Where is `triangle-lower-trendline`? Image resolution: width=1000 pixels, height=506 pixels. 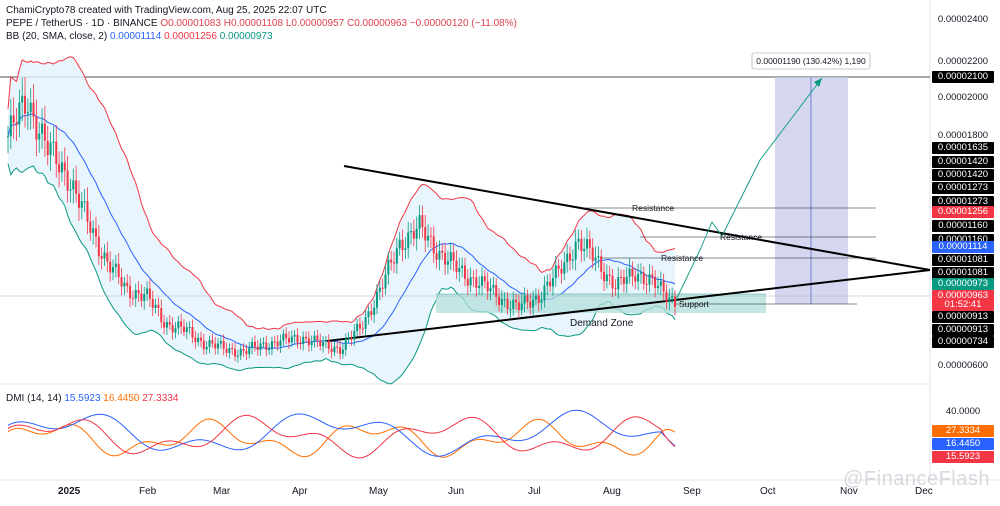 triangle-lower-trendline is located at coordinates (628, 305).